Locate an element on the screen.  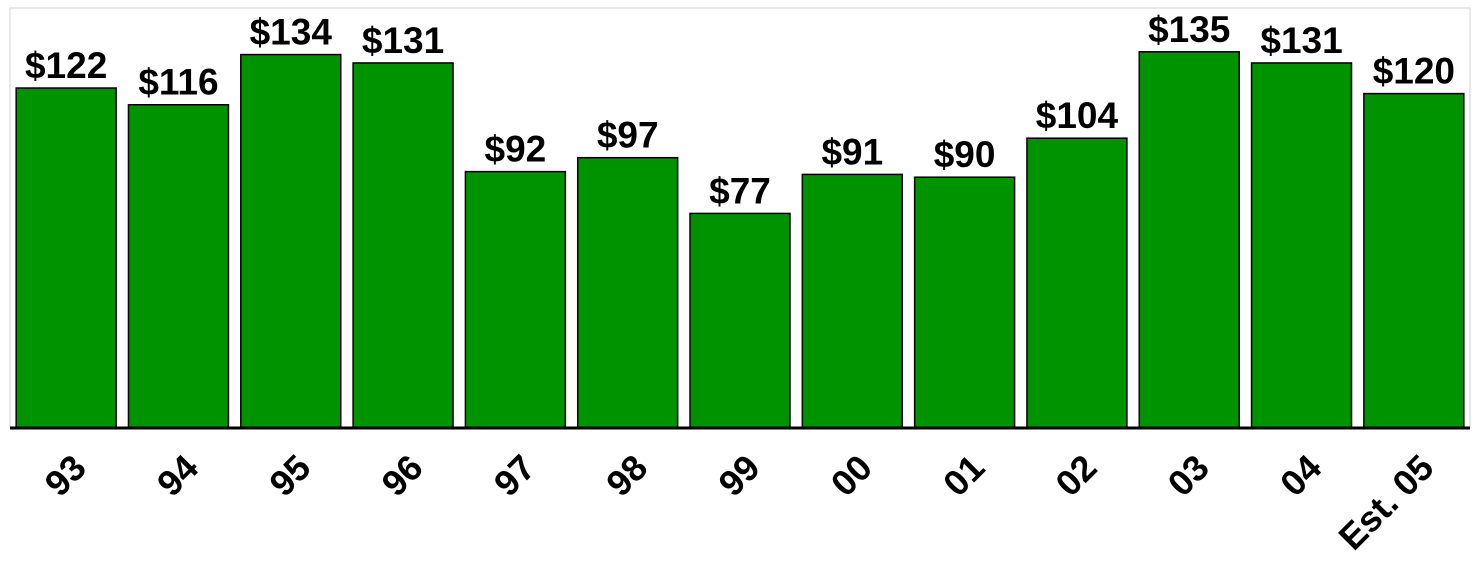
value-label: $134 is located at coordinates (291, 32).